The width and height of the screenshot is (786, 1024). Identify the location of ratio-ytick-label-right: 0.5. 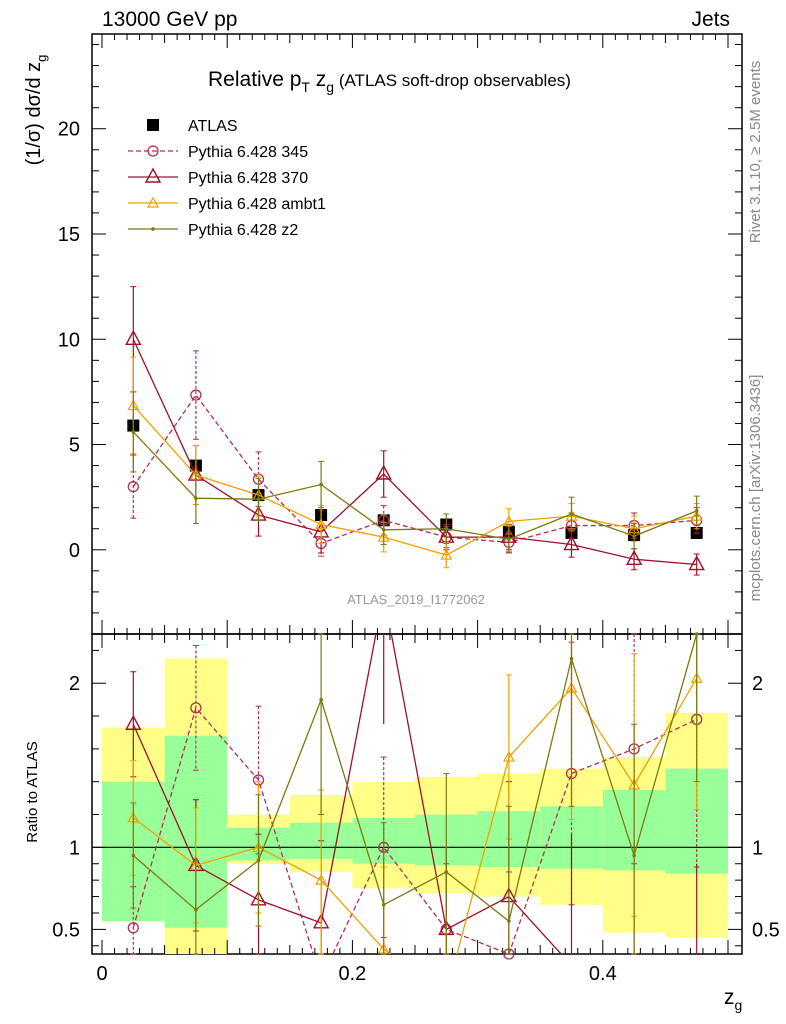
(766, 930).